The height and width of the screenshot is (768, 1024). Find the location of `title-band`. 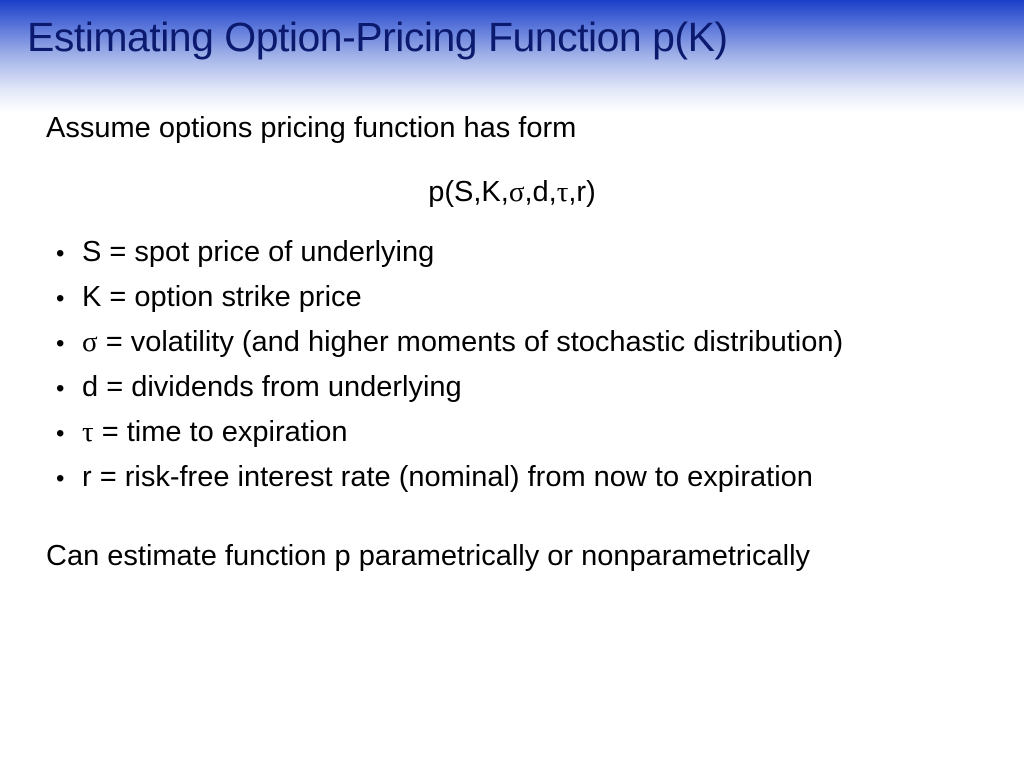

title-band is located at coordinates (512, 56).